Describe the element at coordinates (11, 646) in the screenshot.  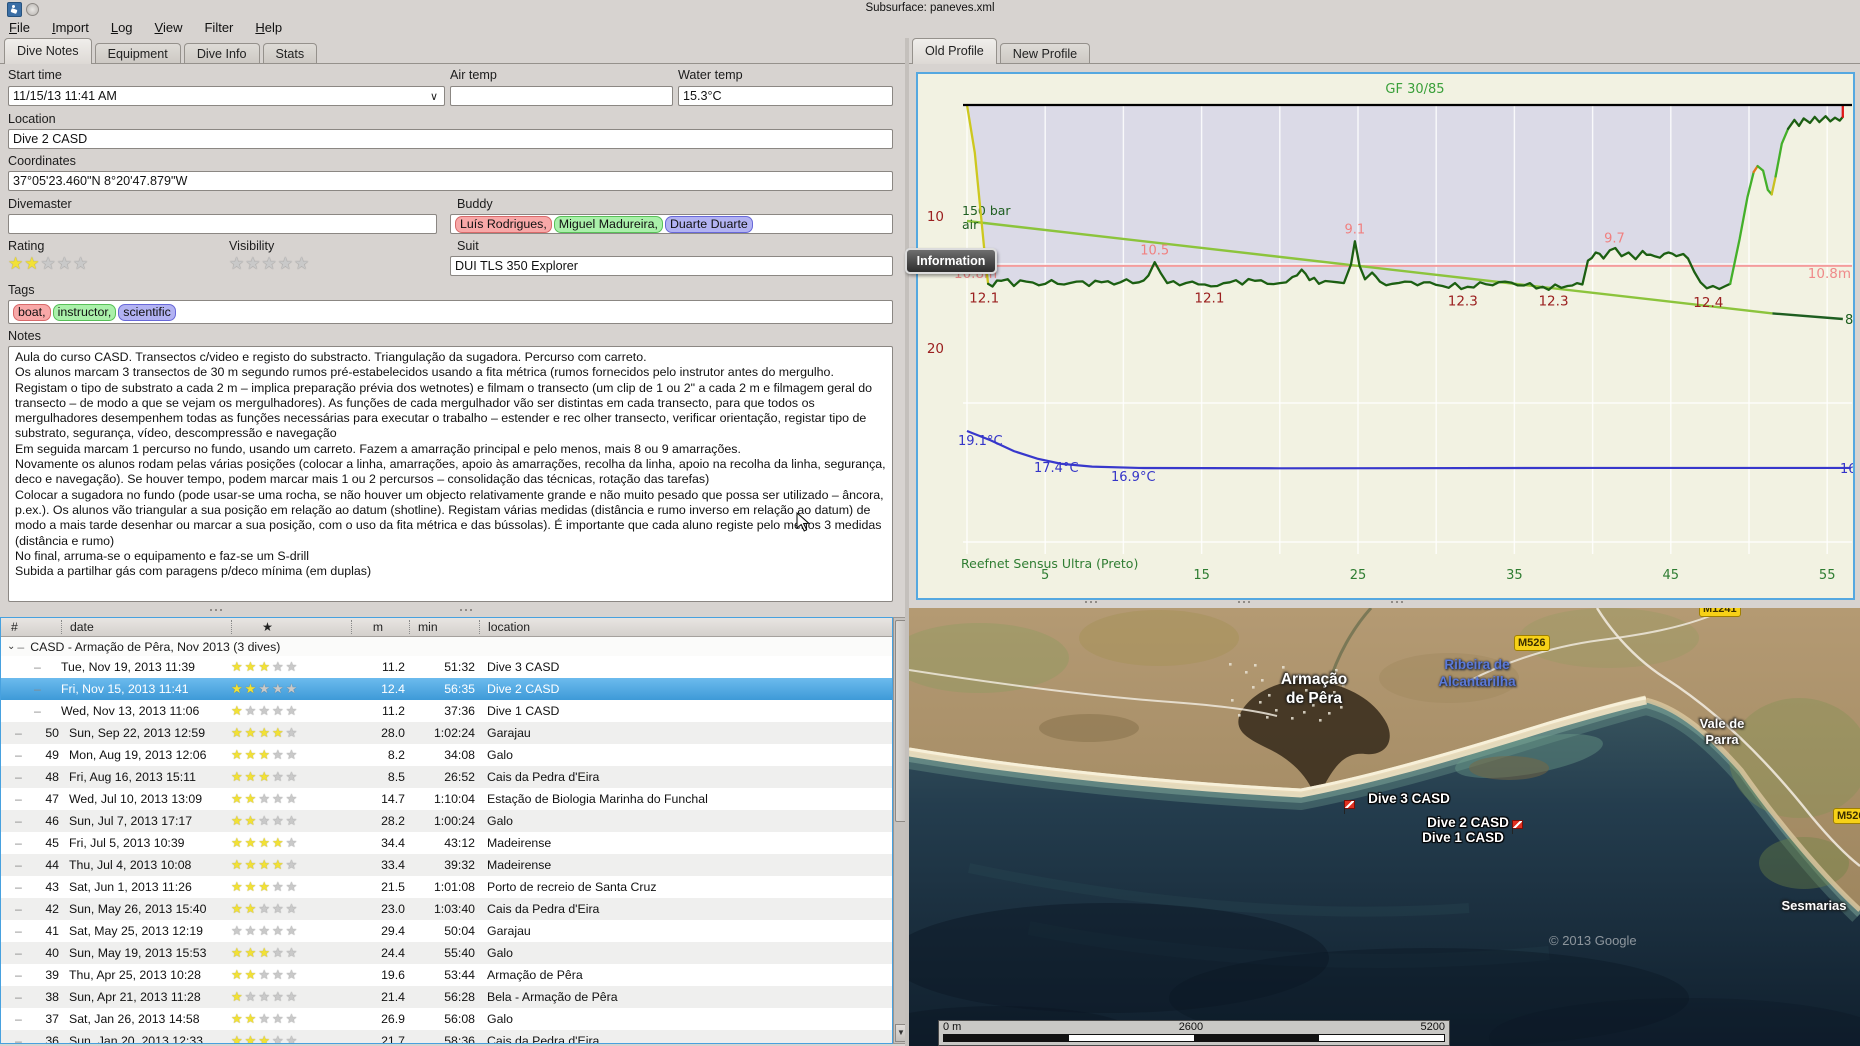
I see `collapse-arrow-icon: ⌄` at that location.